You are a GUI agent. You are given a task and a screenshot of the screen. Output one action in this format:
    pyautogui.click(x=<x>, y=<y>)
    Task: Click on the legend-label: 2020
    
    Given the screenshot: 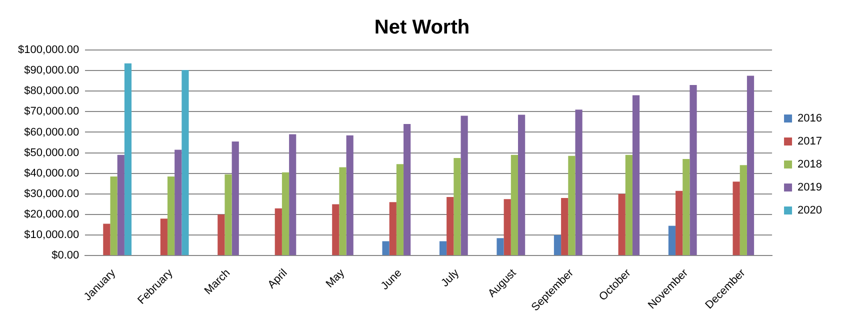 What is the action you would take?
    pyautogui.click(x=810, y=210)
    